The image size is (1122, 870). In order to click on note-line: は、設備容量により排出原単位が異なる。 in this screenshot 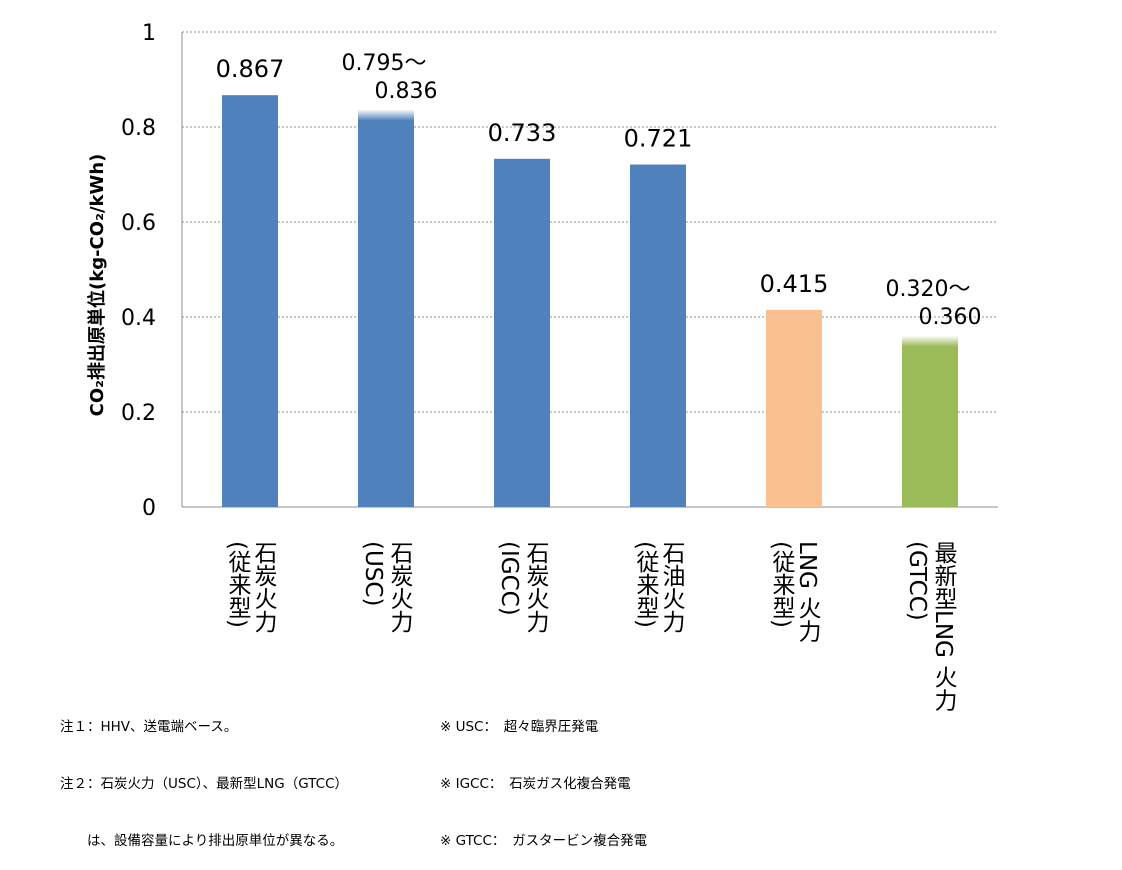, I will do `click(202, 841)`.